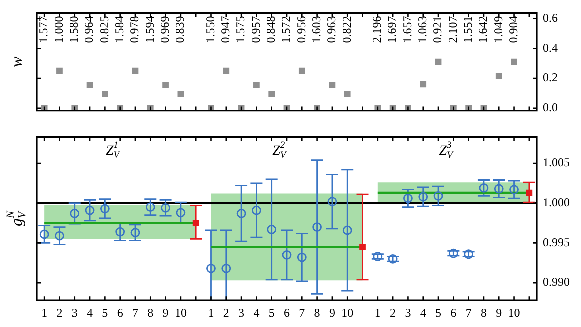 This screenshot has width=581, height=327. I want to click on annotation: 0.822, so click(347, 30).